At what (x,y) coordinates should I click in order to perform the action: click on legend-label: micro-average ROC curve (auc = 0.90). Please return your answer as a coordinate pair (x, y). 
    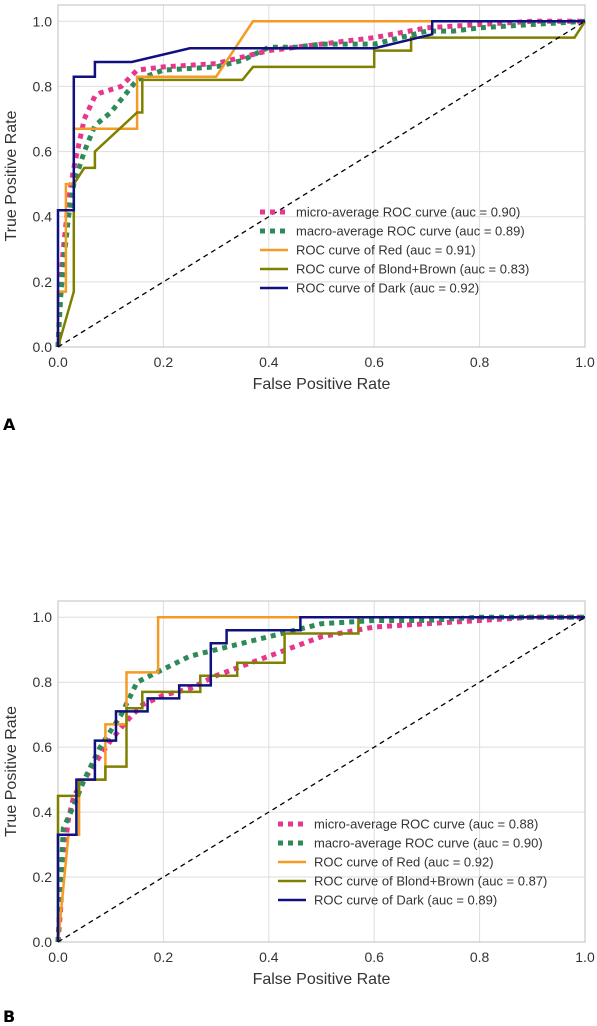
    Looking at the image, I should click on (408, 212).